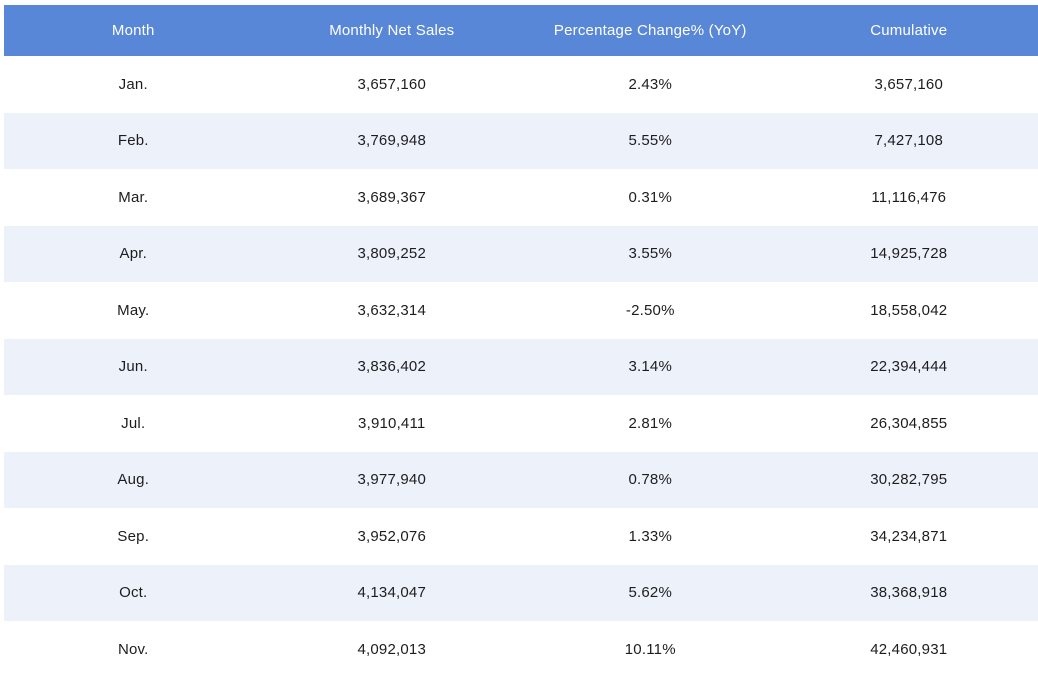 The width and height of the screenshot is (1038, 680). I want to click on cell-cumulative: 34,234,871, so click(909, 536).